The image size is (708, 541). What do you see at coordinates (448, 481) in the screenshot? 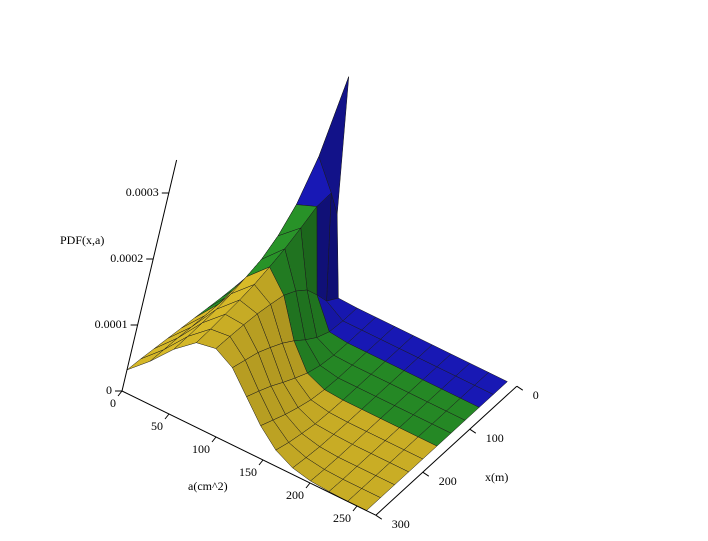
I see `x-tick-label: 200` at bounding box center [448, 481].